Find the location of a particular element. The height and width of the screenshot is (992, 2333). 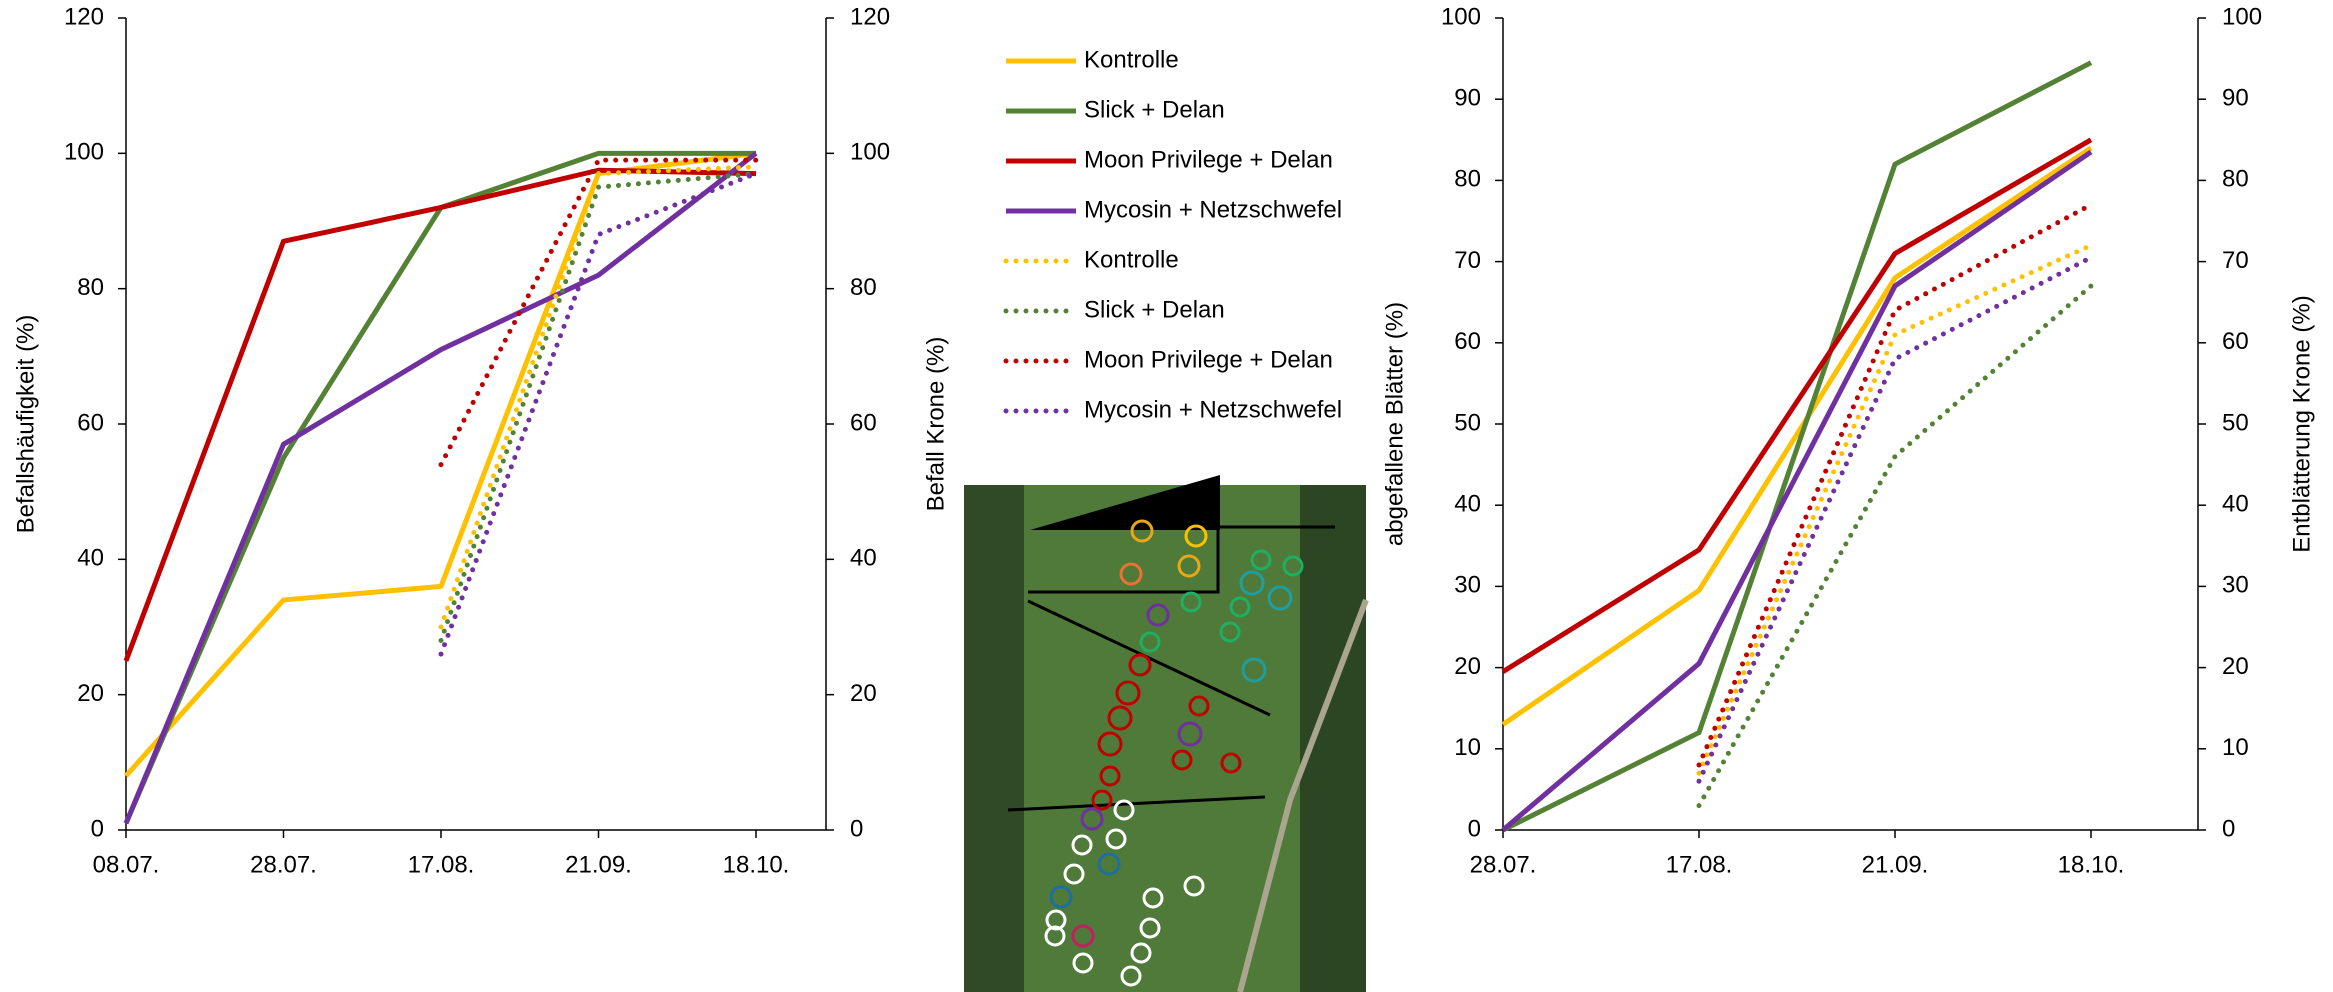

y-tick-label: 50 is located at coordinates (1467, 422).